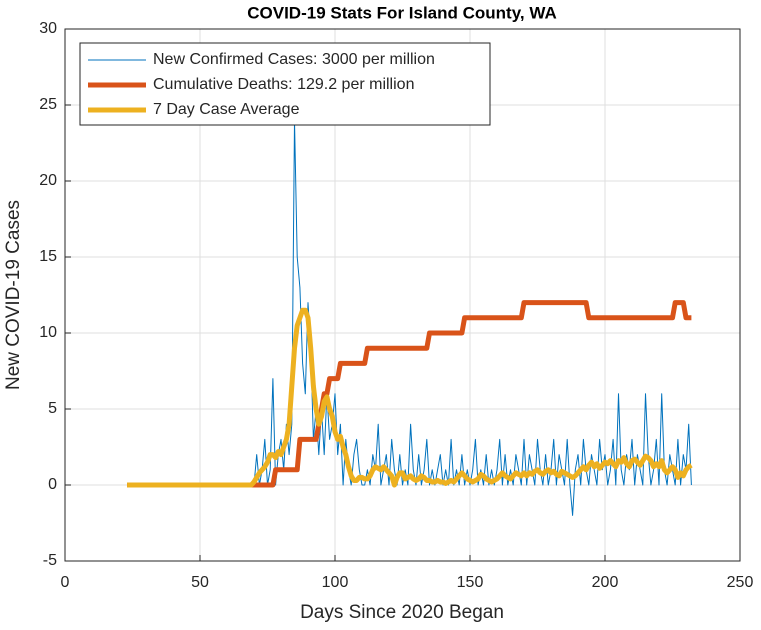 This screenshot has height=630, width=761. I want to click on y-tick-label: 25, so click(48, 104).